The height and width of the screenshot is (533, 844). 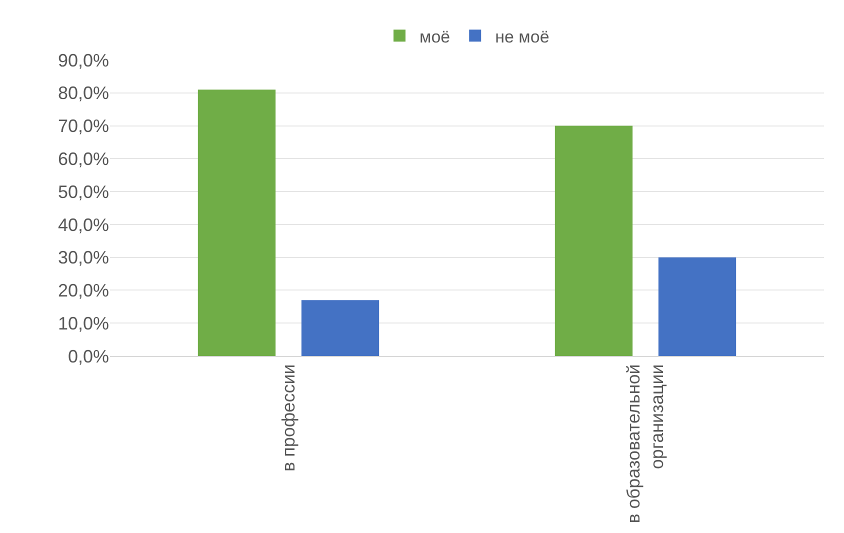 I want to click on y-tick-label: 60,0%, so click(x=83, y=158).